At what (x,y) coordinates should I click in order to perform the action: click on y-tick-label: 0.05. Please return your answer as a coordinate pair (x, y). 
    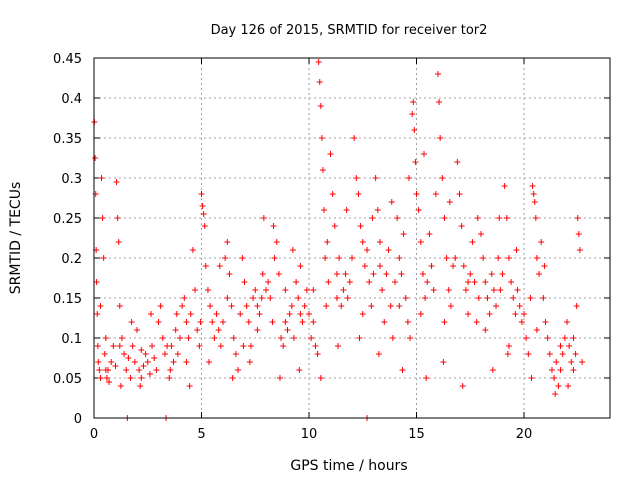
    Looking at the image, I should click on (67, 379).